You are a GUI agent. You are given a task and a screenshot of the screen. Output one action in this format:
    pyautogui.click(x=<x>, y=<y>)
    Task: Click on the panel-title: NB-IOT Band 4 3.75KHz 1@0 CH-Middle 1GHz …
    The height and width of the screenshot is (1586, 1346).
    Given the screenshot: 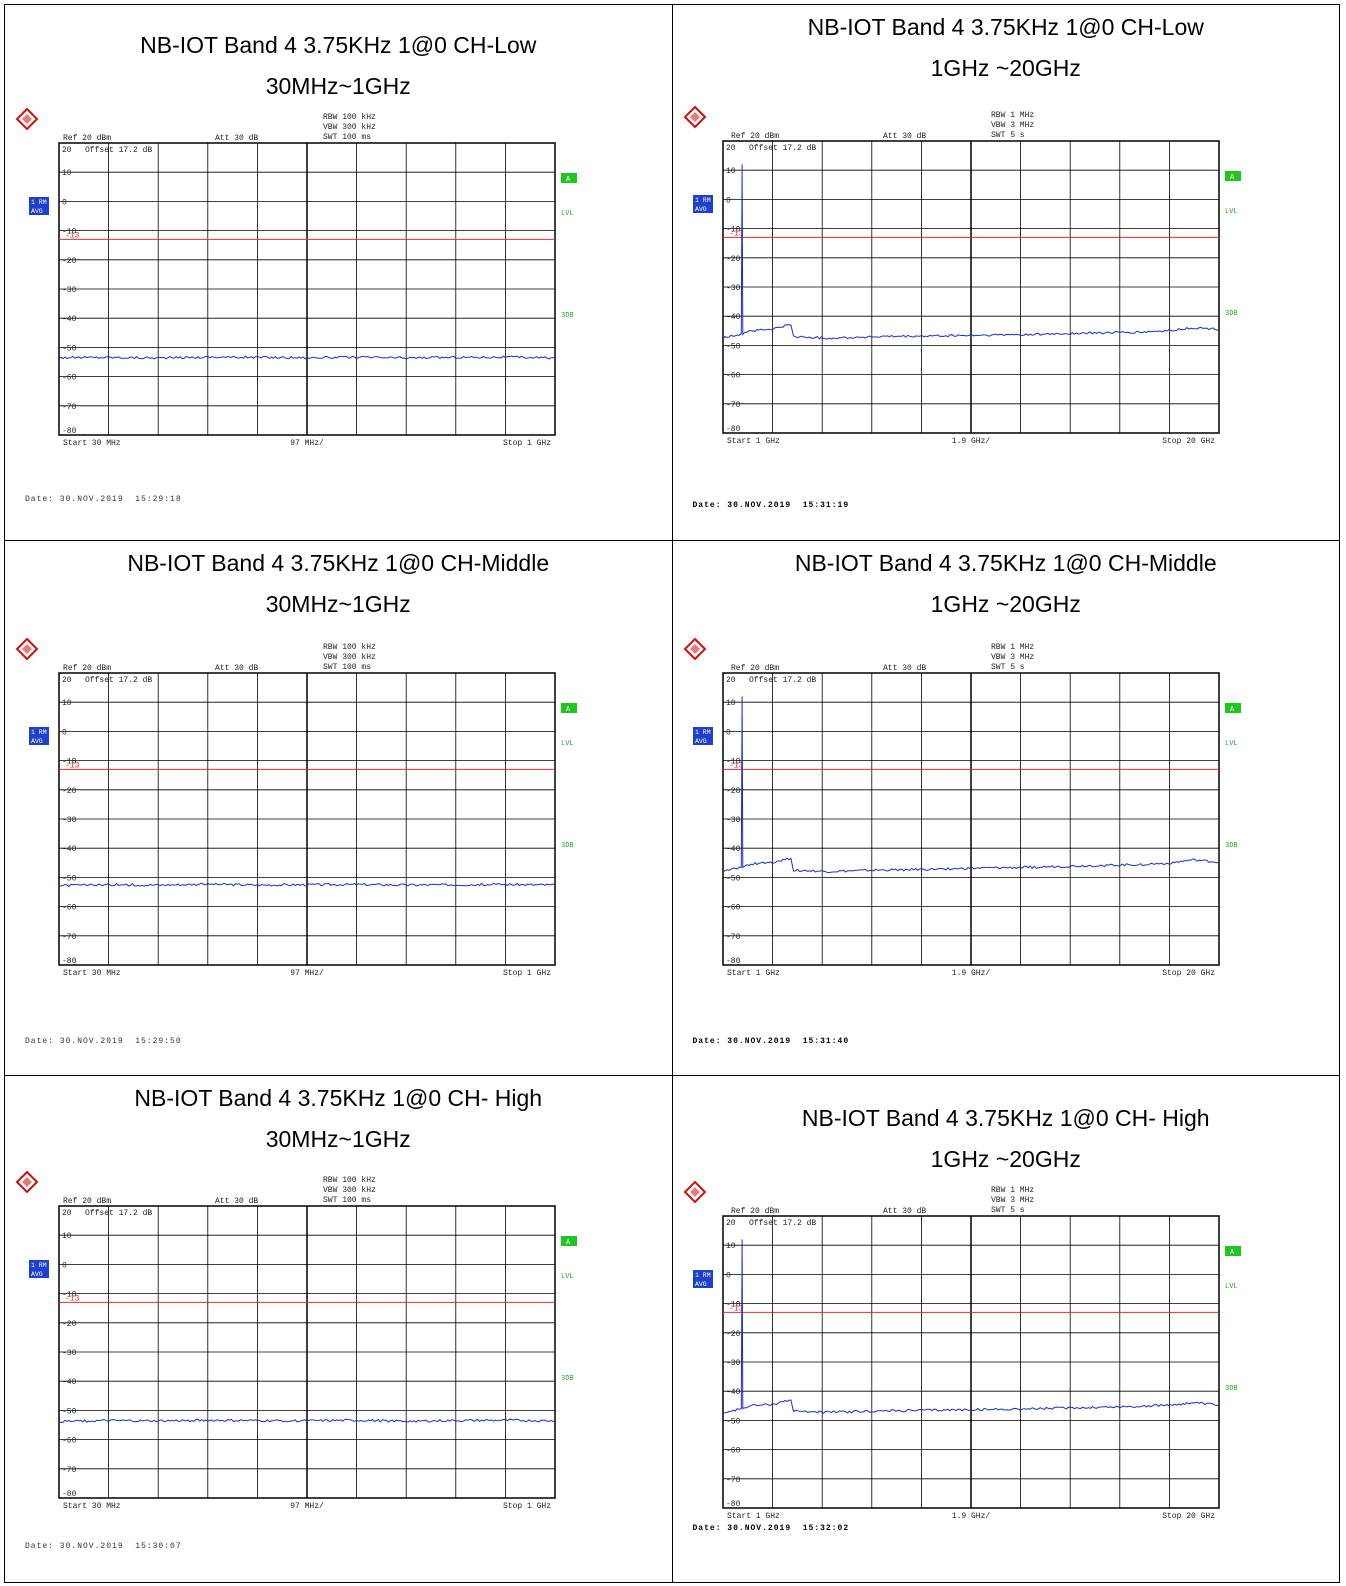 What is the action you would take?
    pyautogui.click(x=1006, y=584)
    